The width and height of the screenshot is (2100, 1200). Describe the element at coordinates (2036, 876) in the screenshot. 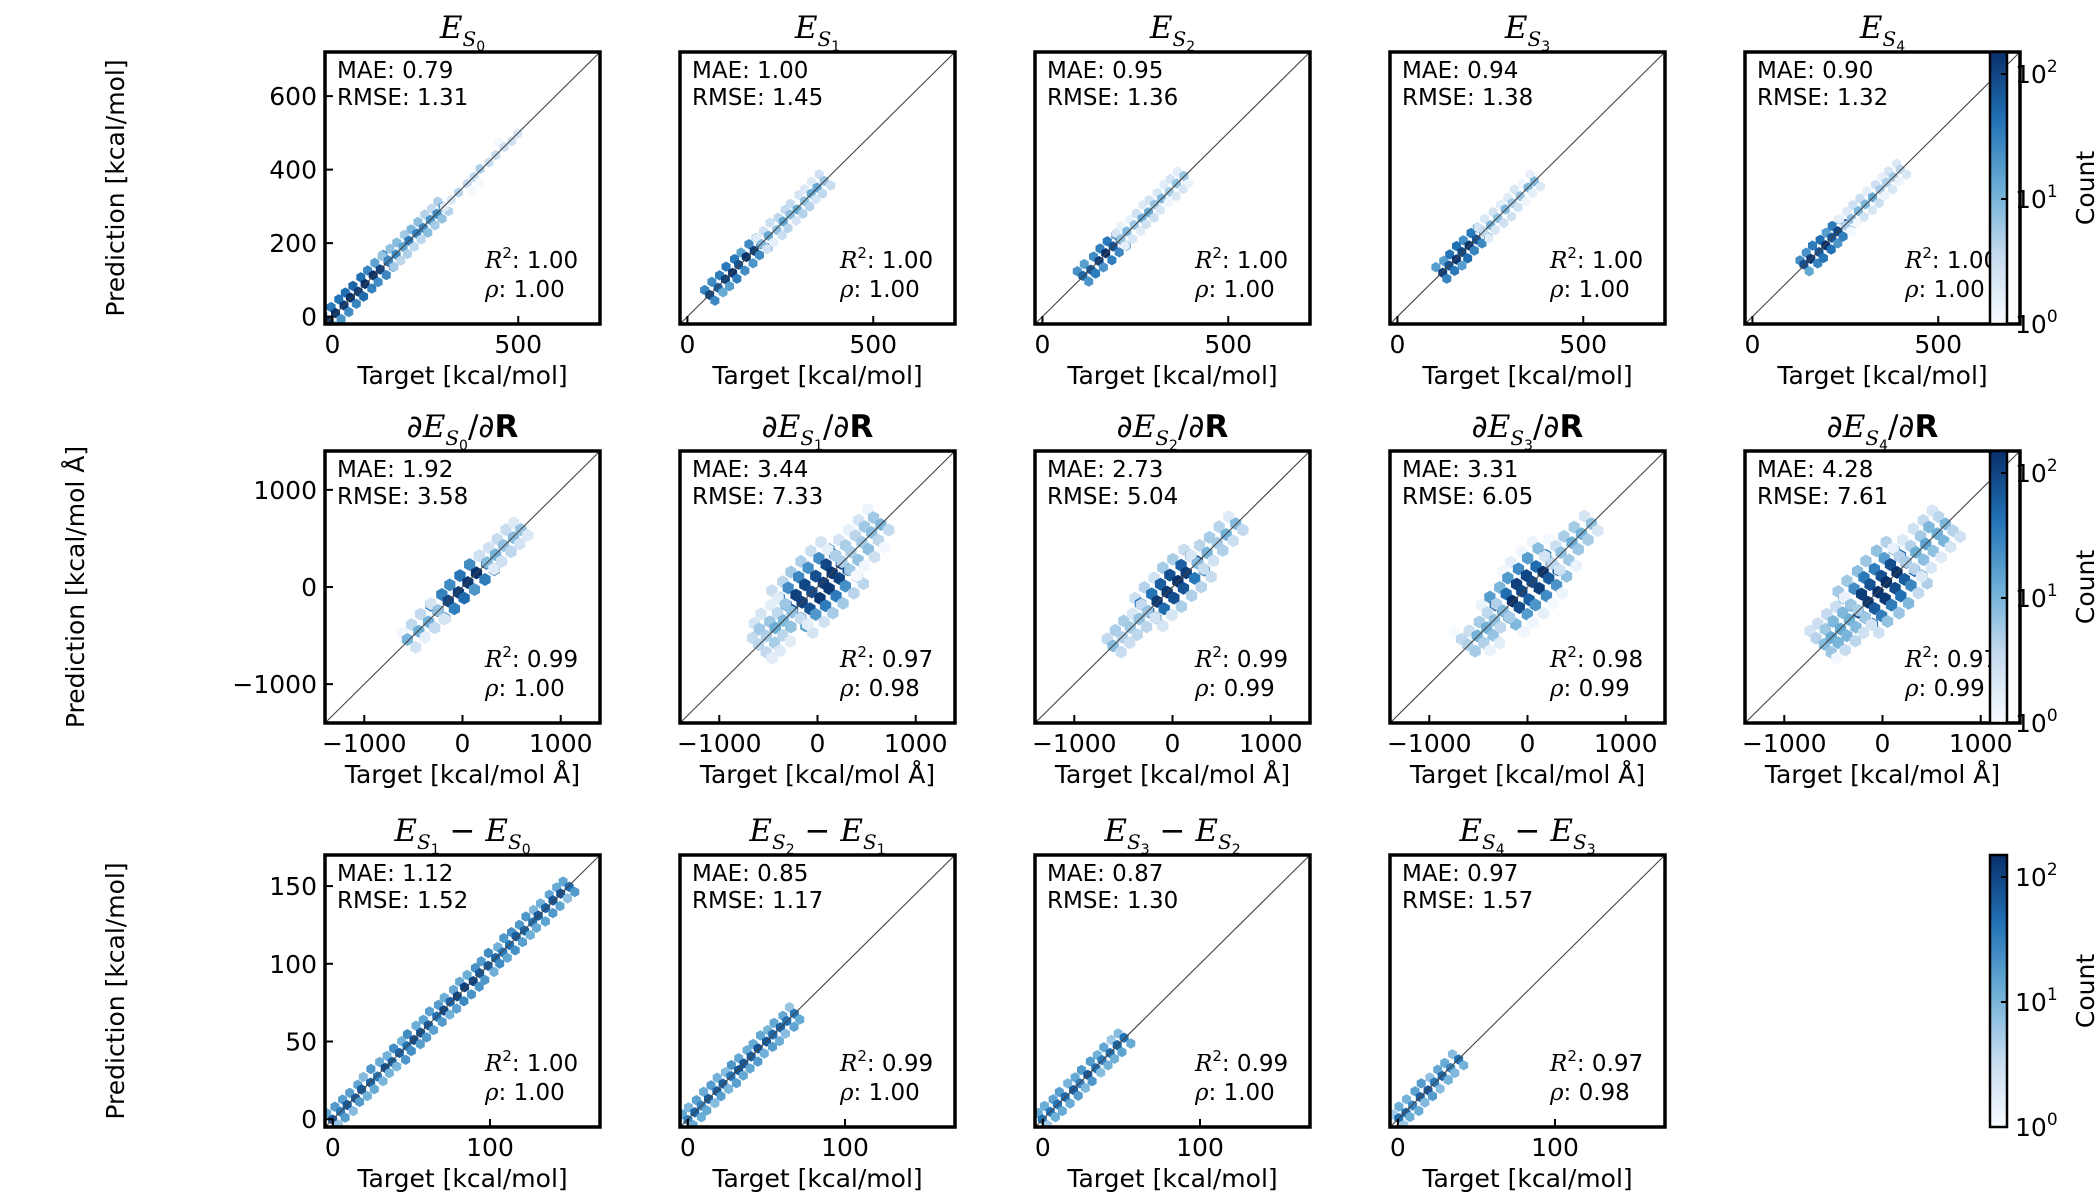

I see `colorbar-tick-label: 102` at that location.